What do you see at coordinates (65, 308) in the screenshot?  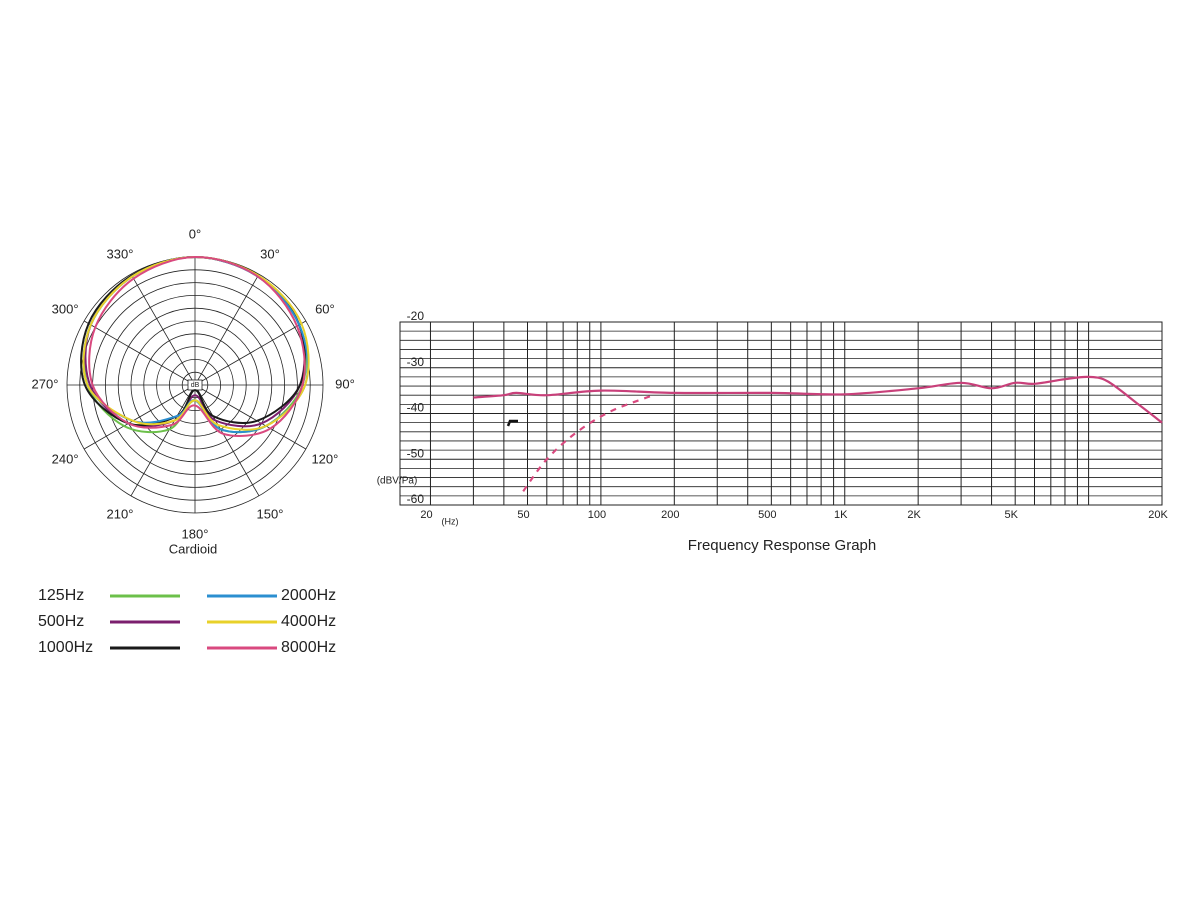 I see `angle-label: 300°` at bounding box center [65, 308].